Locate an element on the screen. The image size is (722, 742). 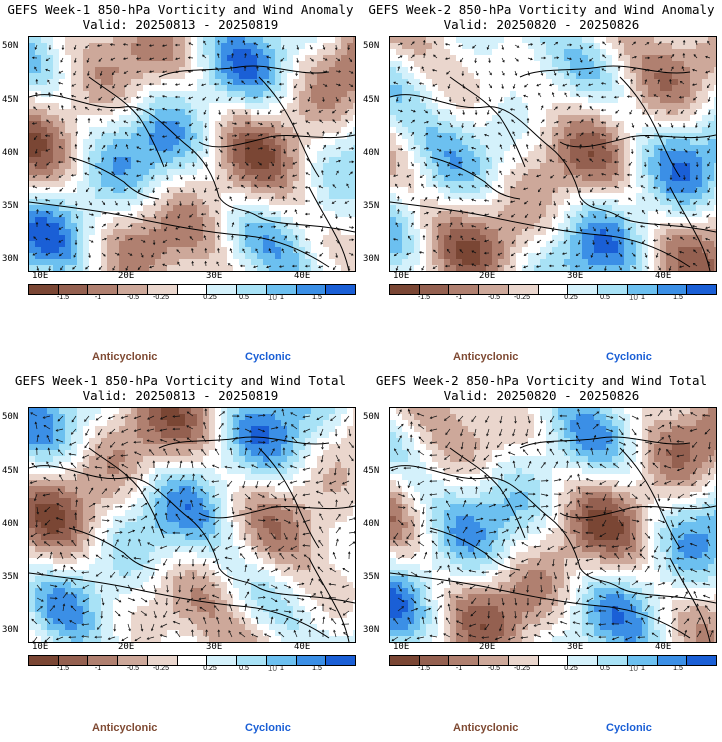
lon-label: 40E is located at coordinates (302, 647).